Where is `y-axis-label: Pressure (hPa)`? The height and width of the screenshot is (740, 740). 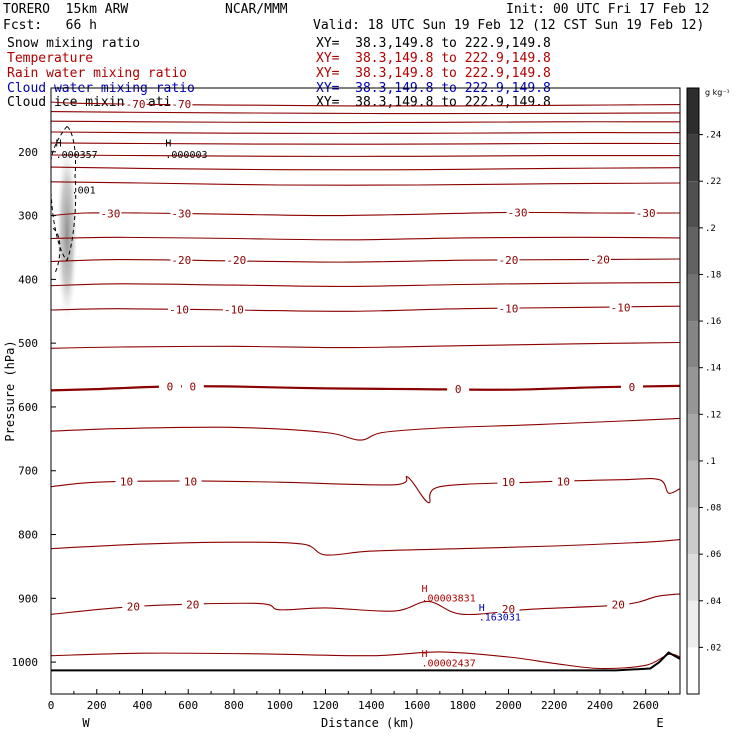
y-axis-label: Pressure (hPa) is located at coordinates (10, 390).